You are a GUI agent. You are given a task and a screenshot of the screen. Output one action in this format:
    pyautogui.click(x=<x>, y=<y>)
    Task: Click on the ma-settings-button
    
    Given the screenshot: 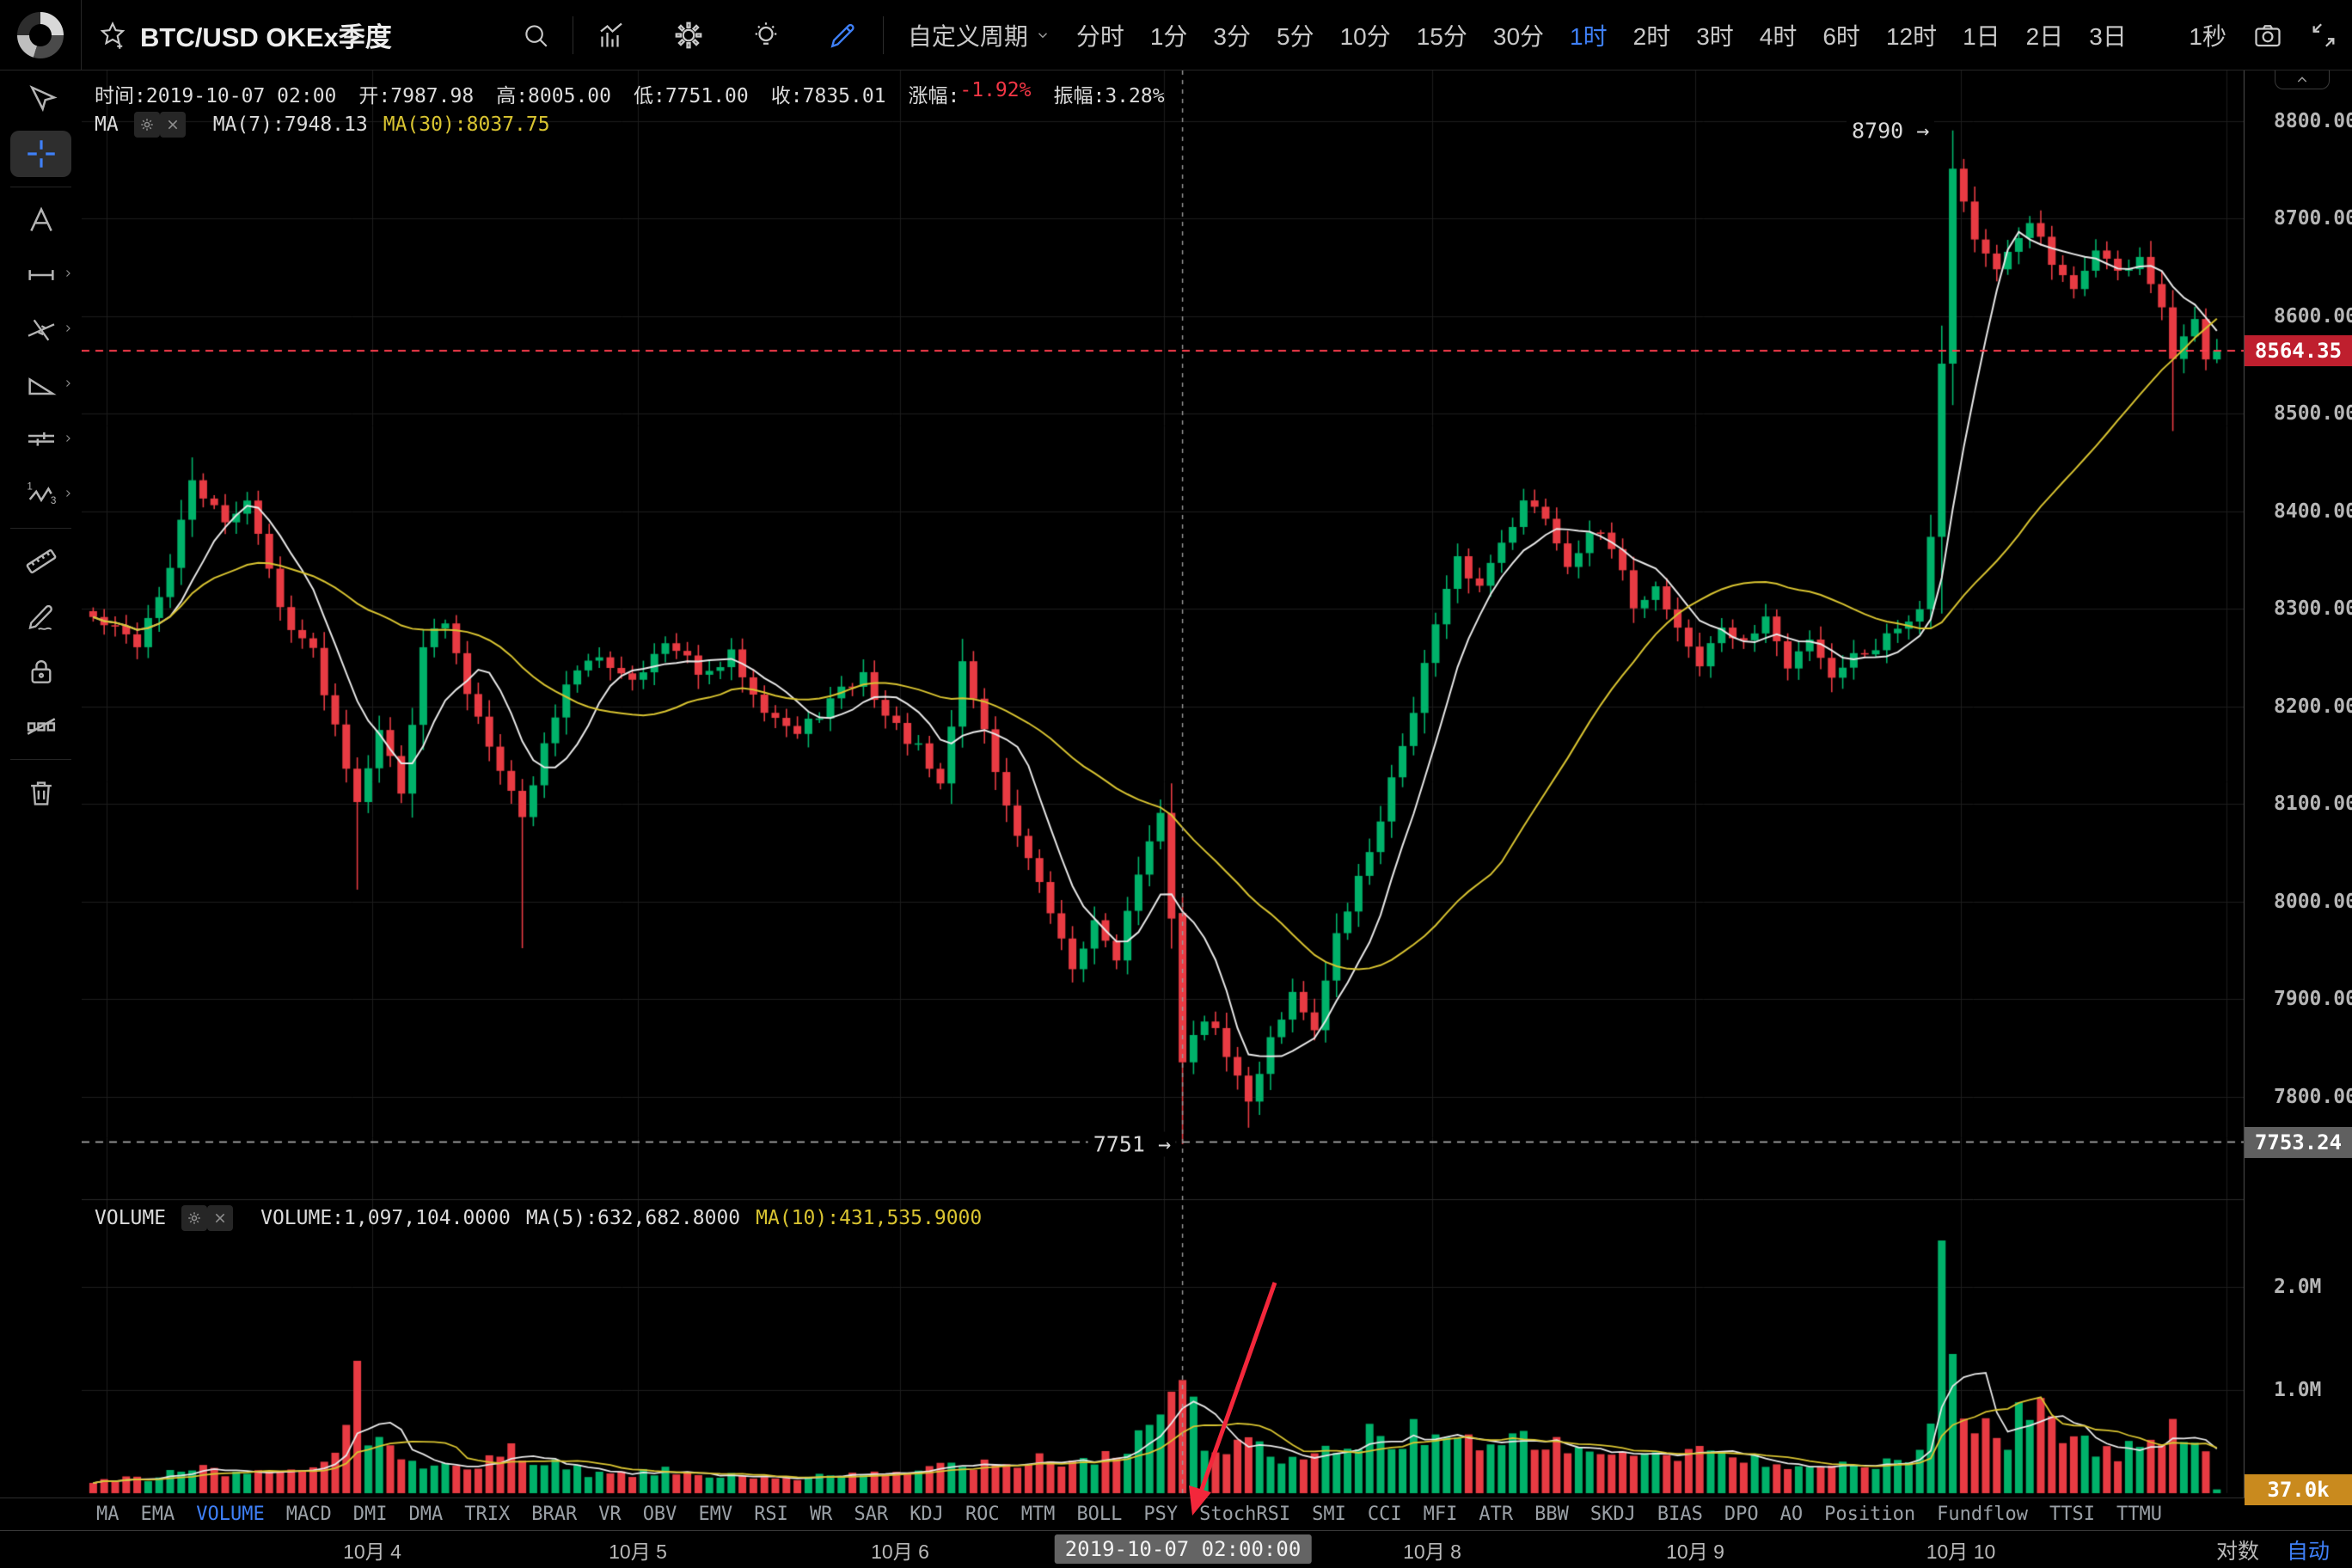 What is the action you would take?
    pyautogui.click(x=146, y=125)
    